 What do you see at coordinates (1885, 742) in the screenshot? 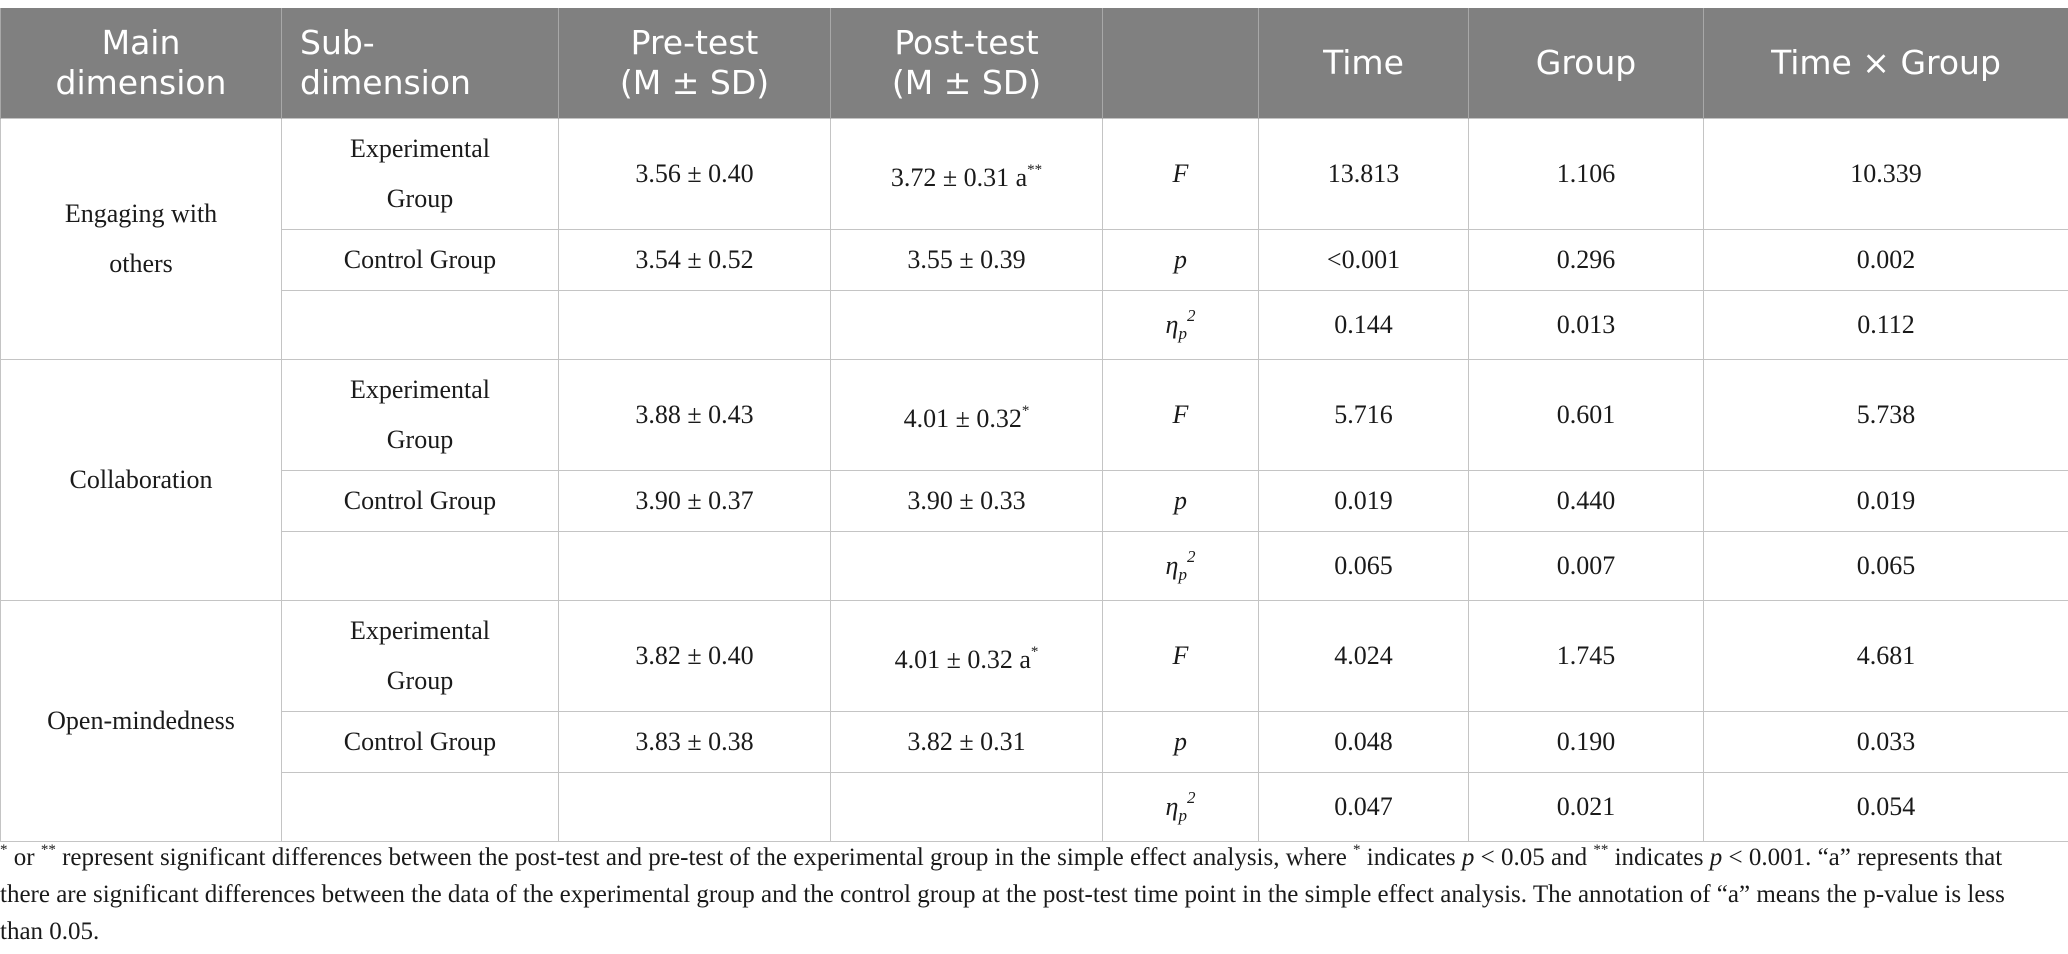
I see `interaction-cell: 0.033` at bounding box center [1885, 742].